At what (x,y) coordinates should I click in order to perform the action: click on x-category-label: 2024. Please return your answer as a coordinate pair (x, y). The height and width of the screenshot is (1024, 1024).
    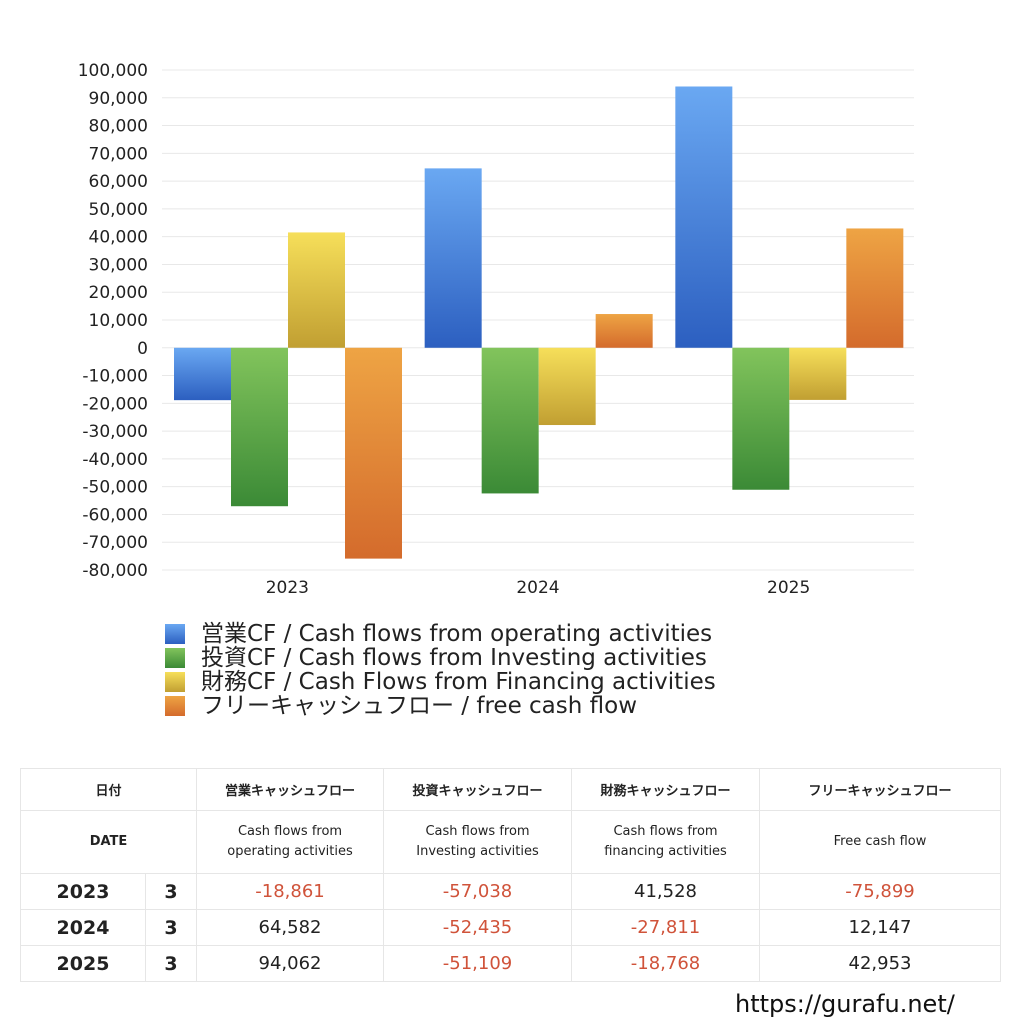
    Looking at the image, I should click on (537, 588).